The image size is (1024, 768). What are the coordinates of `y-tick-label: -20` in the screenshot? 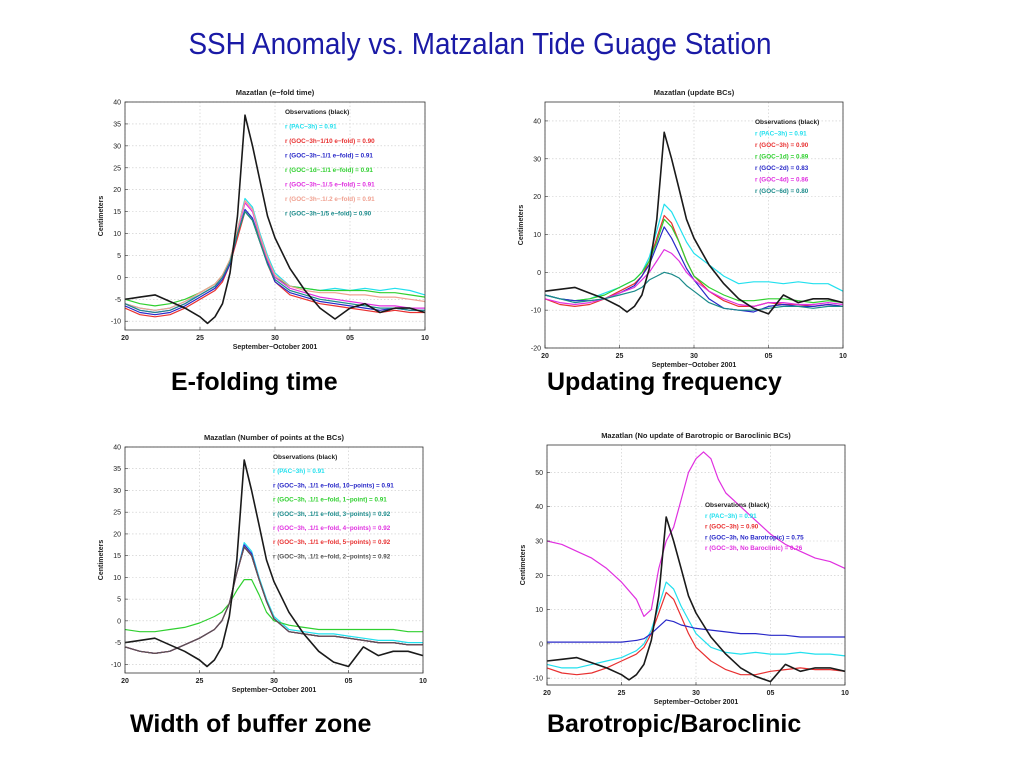 It's located at (536, 349).